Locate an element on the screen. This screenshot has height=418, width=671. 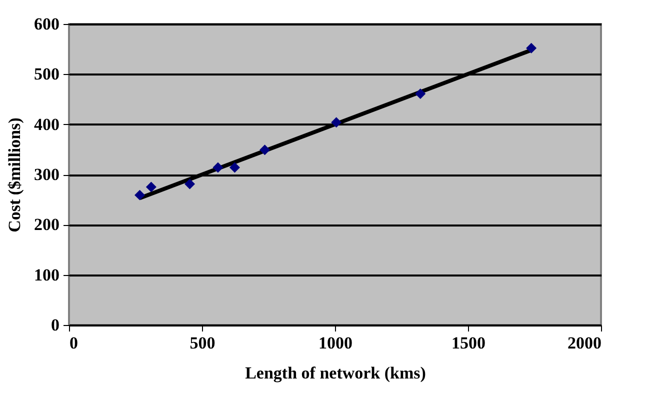
y-tick-label: 400 is located at coordinates (47, 124).